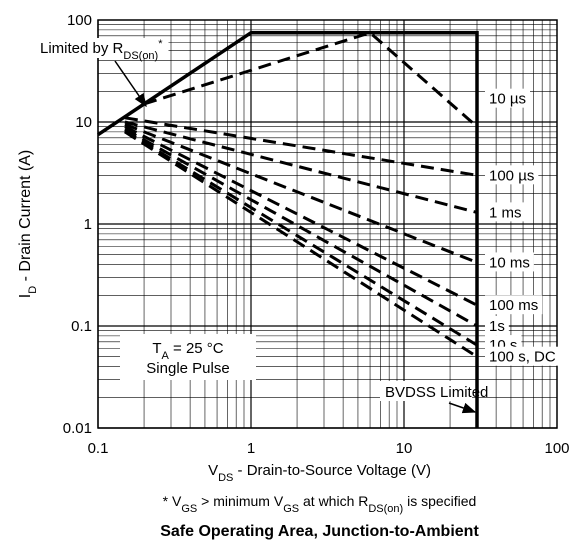 This screenshot has height=552, width=576. I want to click on svg-text: 100 µs, so click(511, 175).